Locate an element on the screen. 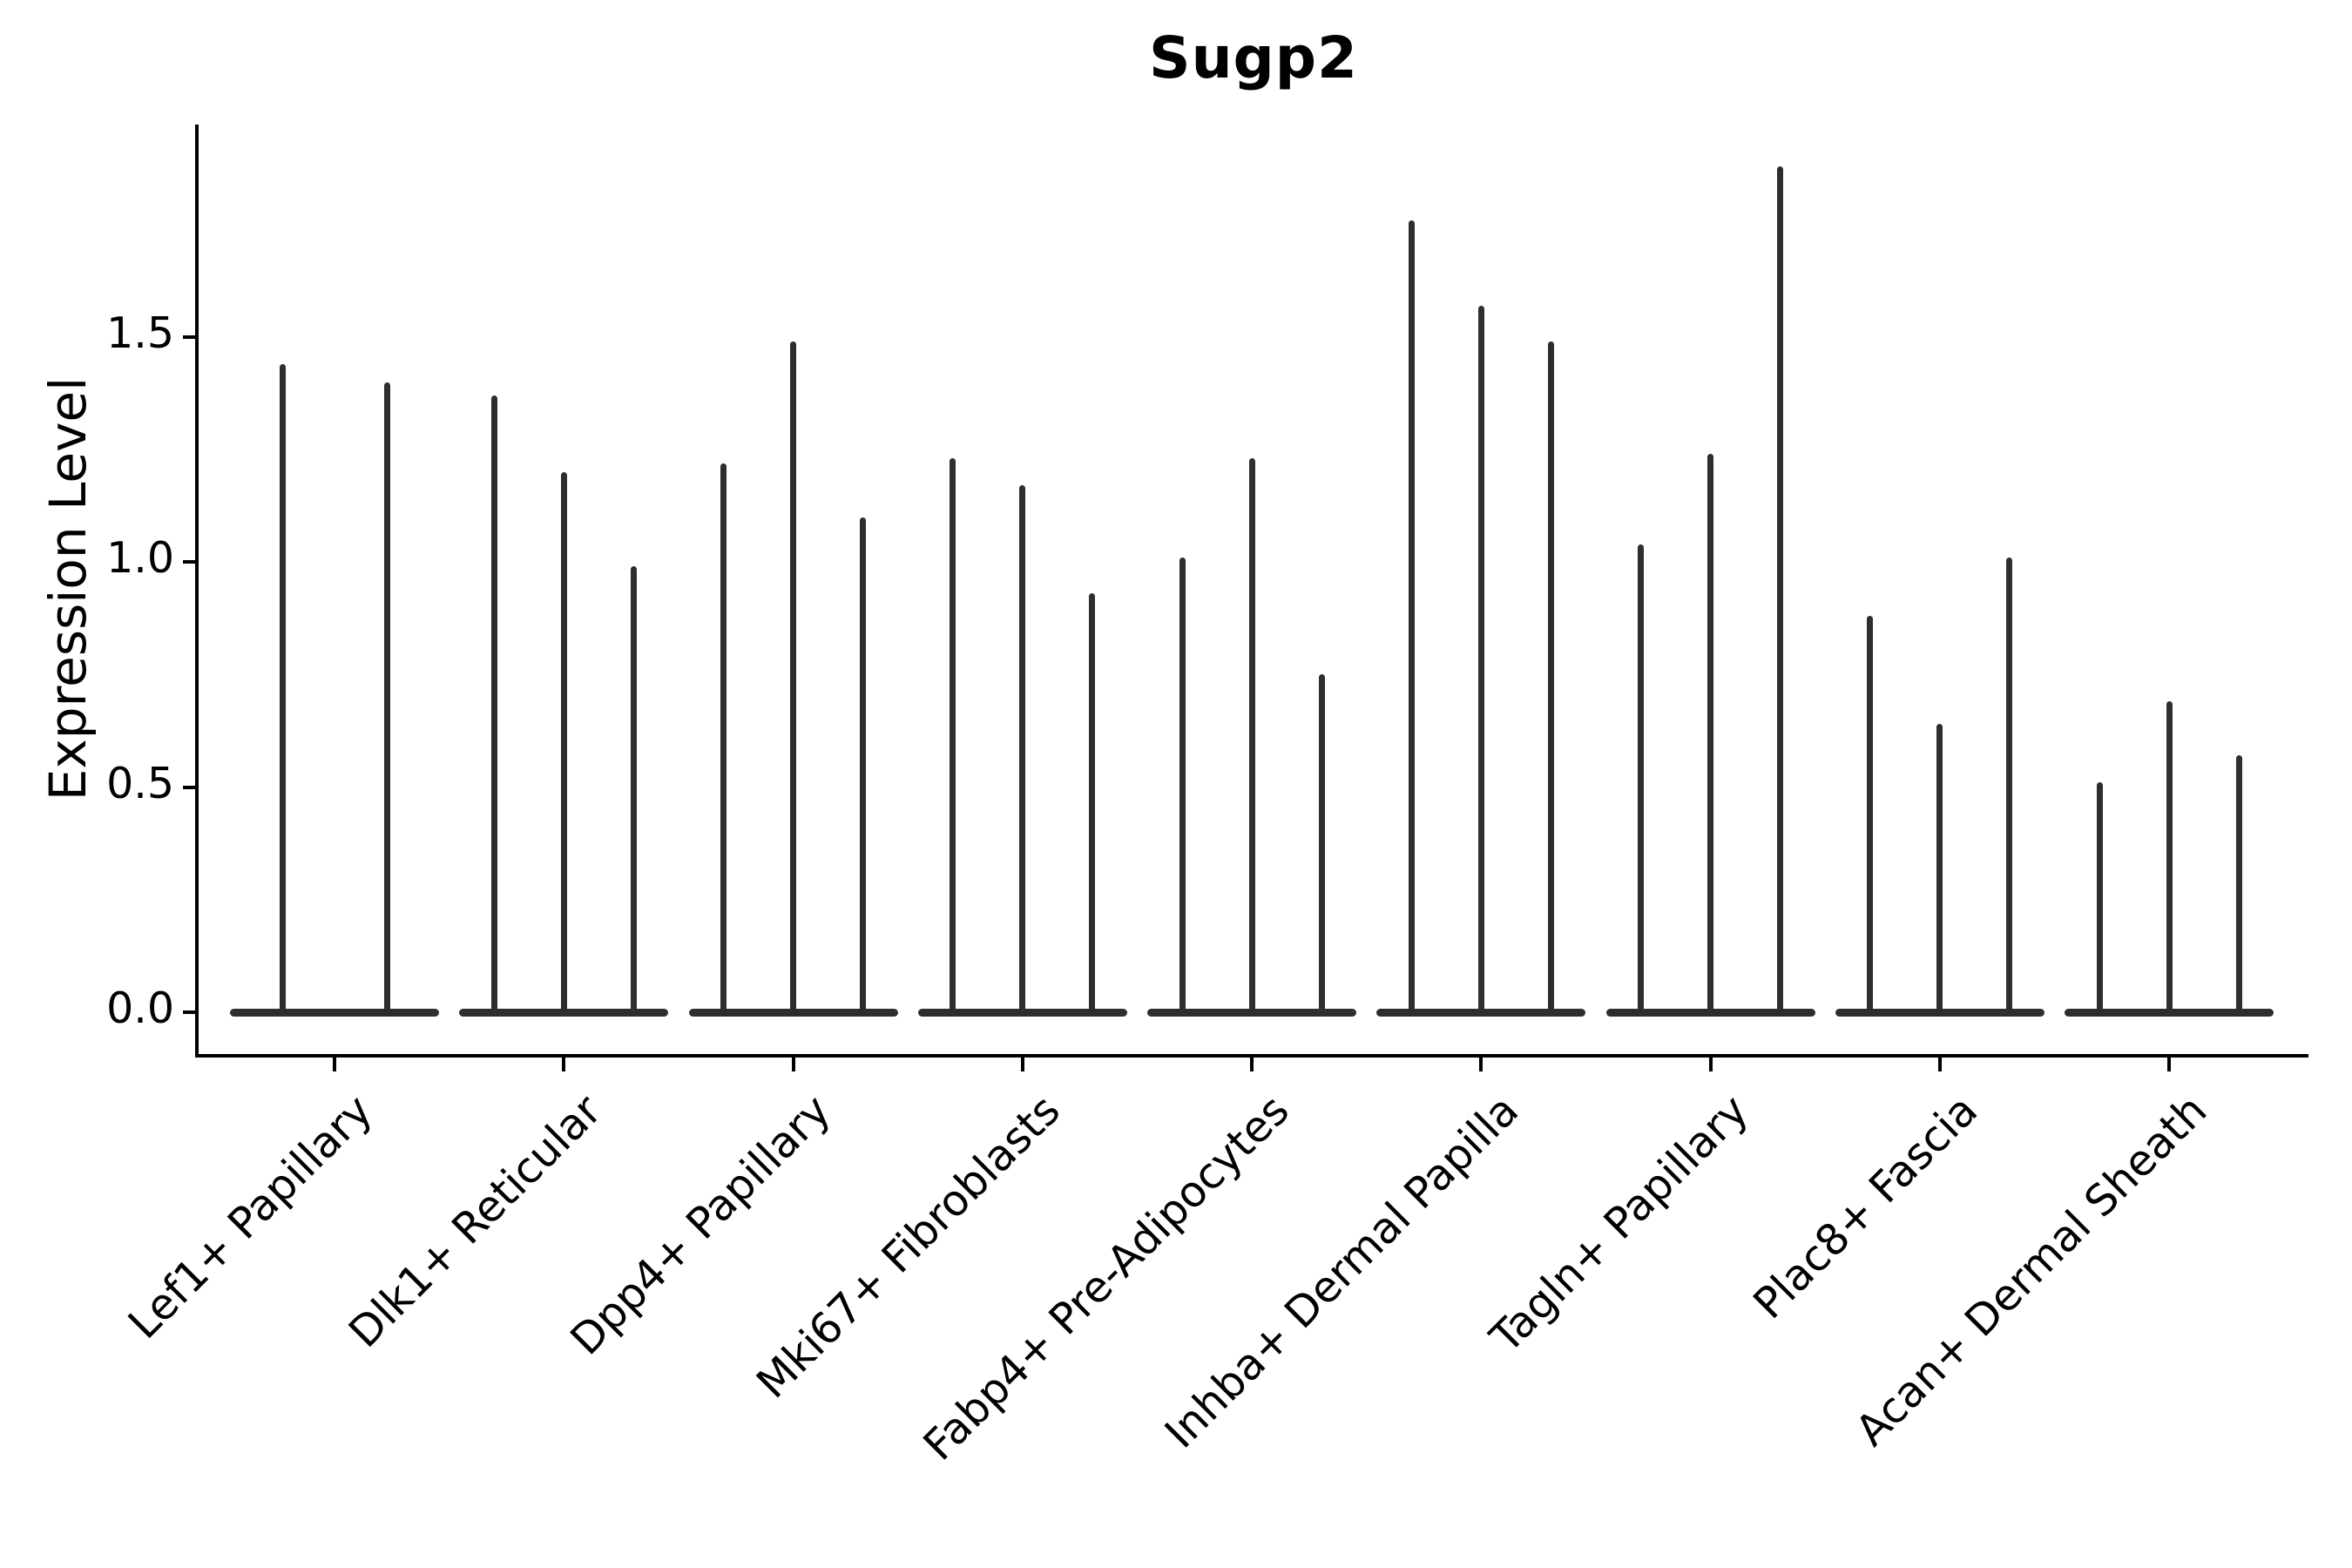 The height and width of the screenshot is (1568, 2352). violin-base is located at coordinates (334, 1013).